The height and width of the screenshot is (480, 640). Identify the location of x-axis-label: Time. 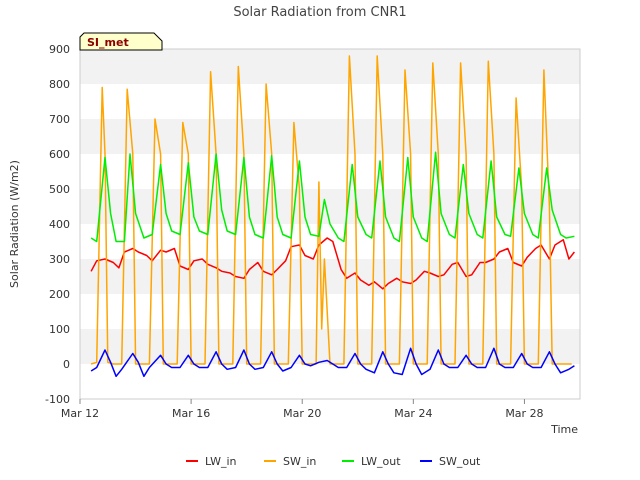
(564, 429).